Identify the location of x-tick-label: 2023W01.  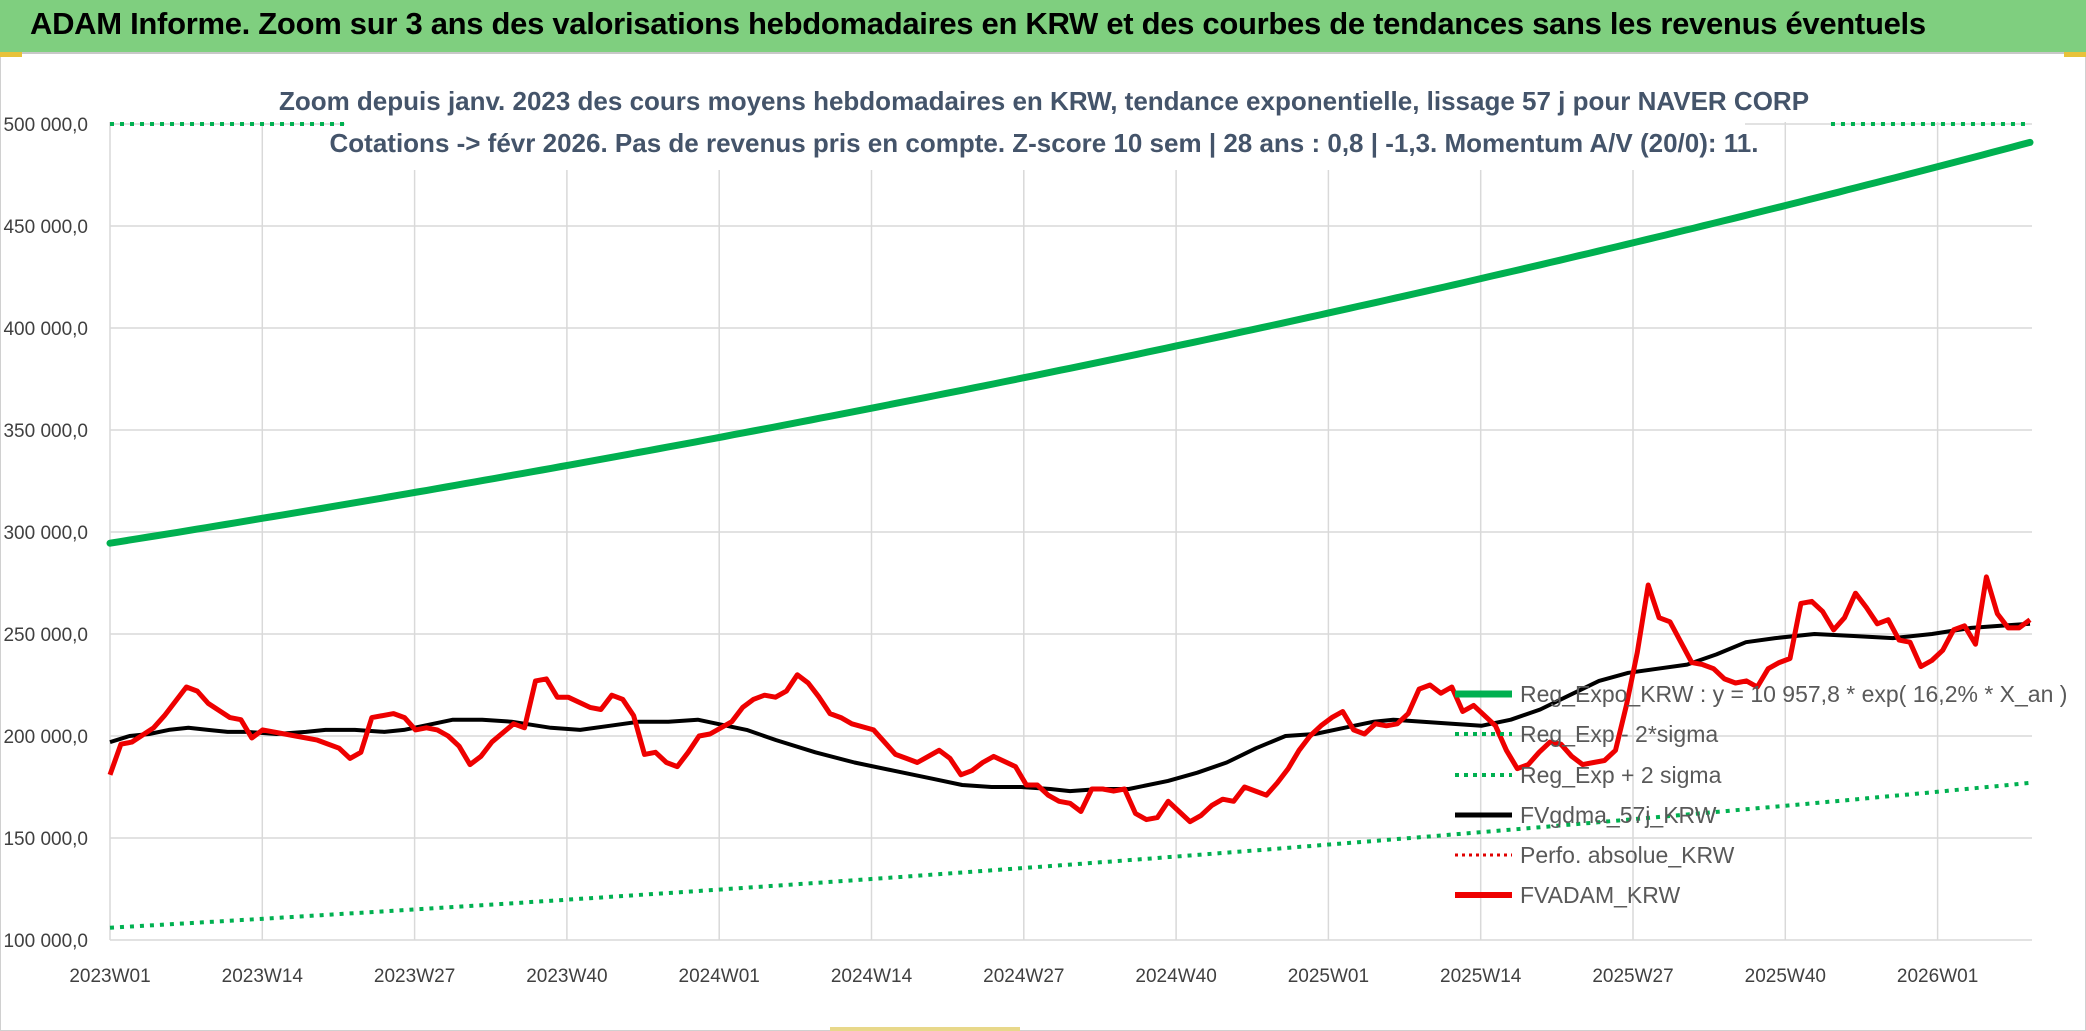
(109, 976).